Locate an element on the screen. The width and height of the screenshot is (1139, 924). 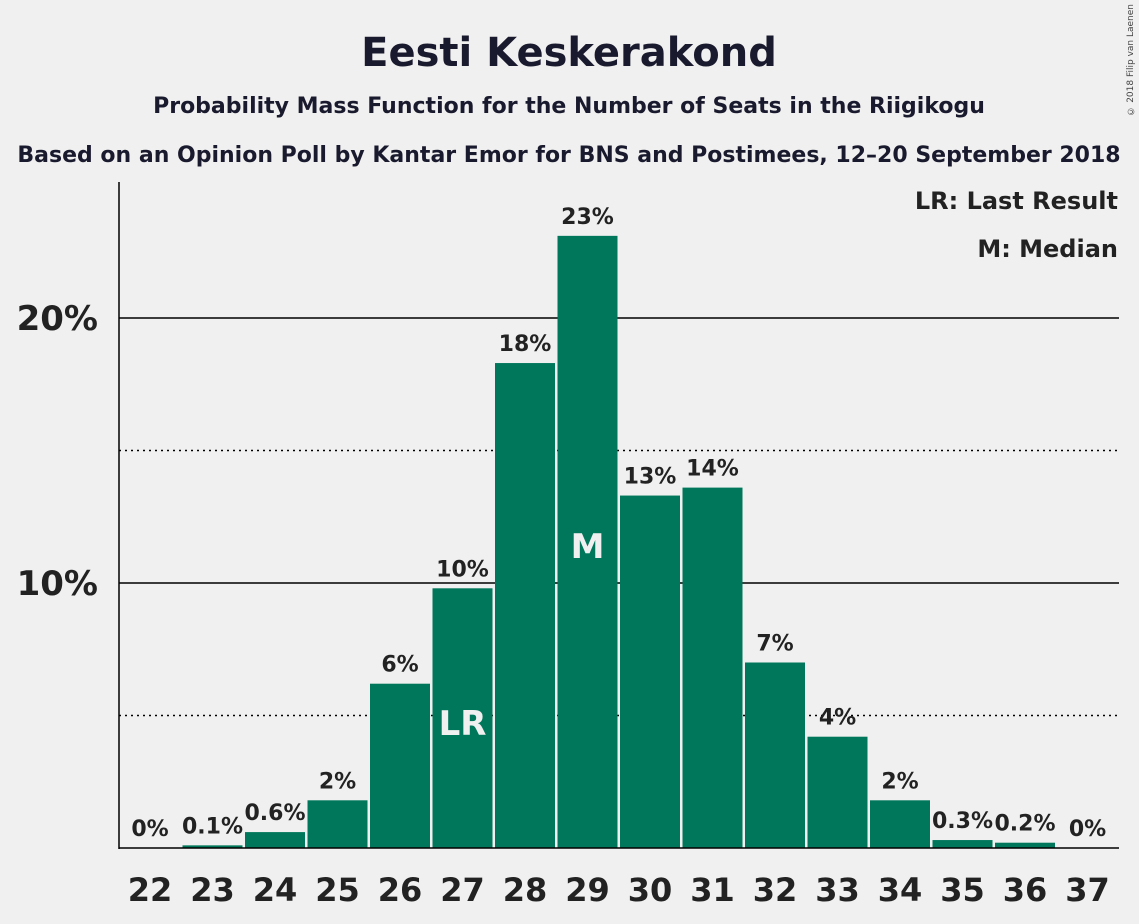
x-tick-label-33: 33 is located at coordinates (837, 890).